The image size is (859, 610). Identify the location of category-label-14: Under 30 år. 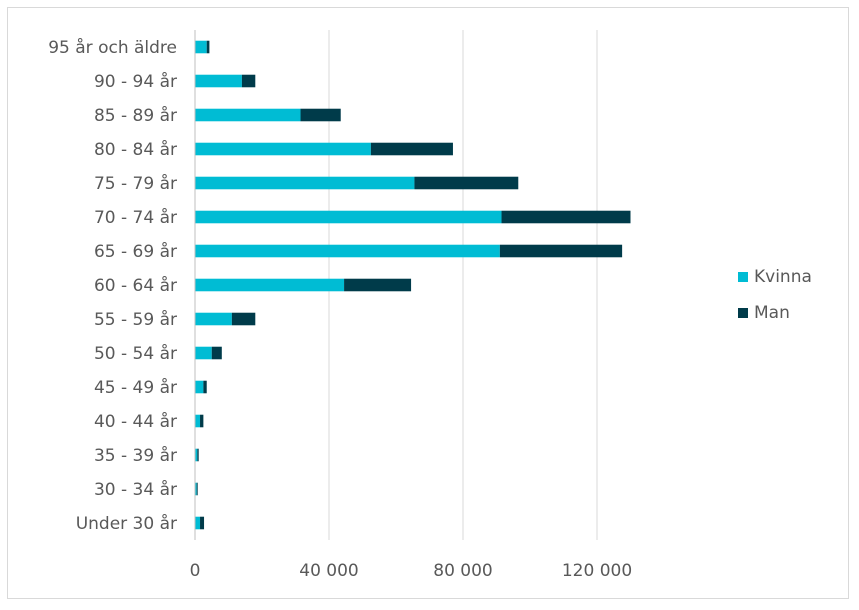
(126, 523).